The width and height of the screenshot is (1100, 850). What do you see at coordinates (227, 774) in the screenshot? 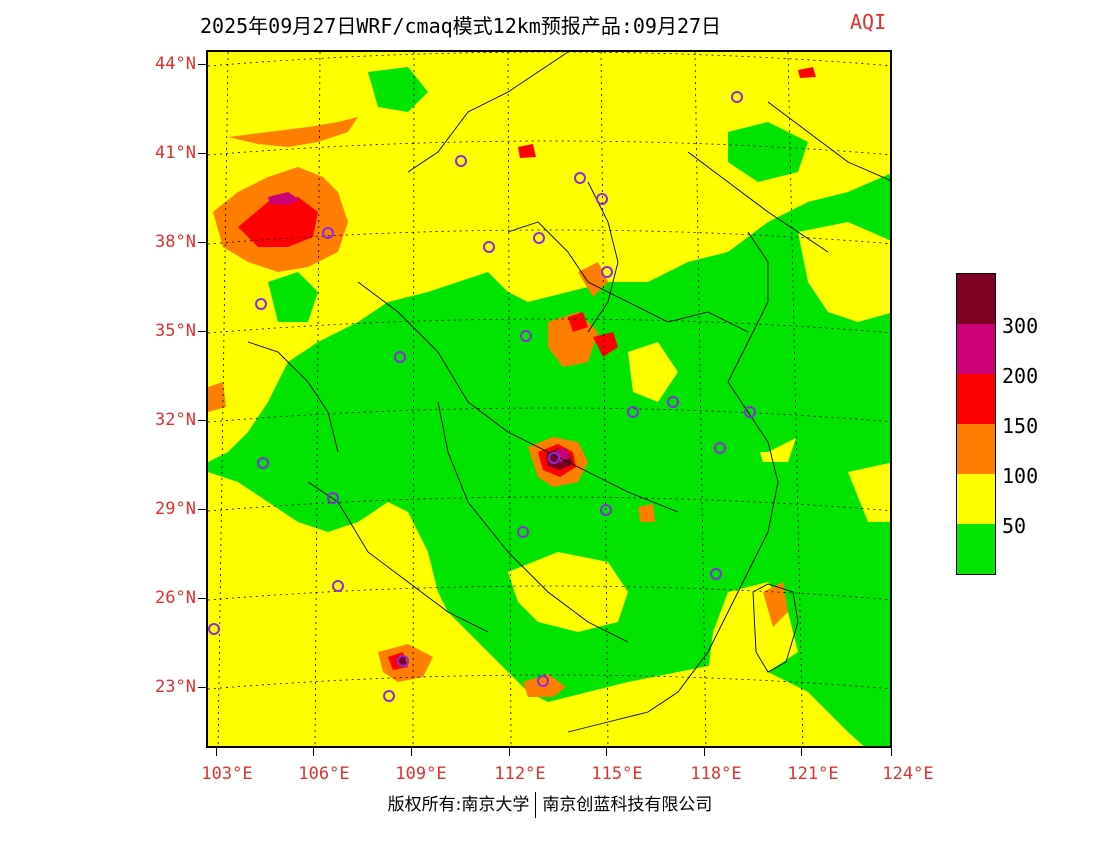
I see `lon-label-103: 103°E` at bounding box center [227, 774].